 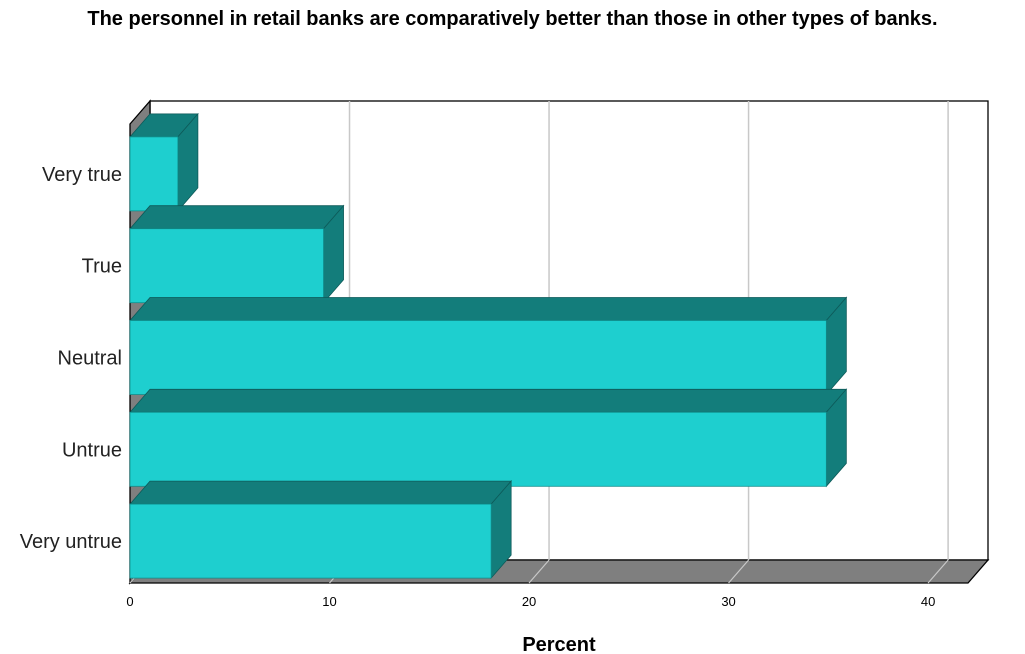 I want to click on x-axis-title: Percent, so click(x=559, y=644).